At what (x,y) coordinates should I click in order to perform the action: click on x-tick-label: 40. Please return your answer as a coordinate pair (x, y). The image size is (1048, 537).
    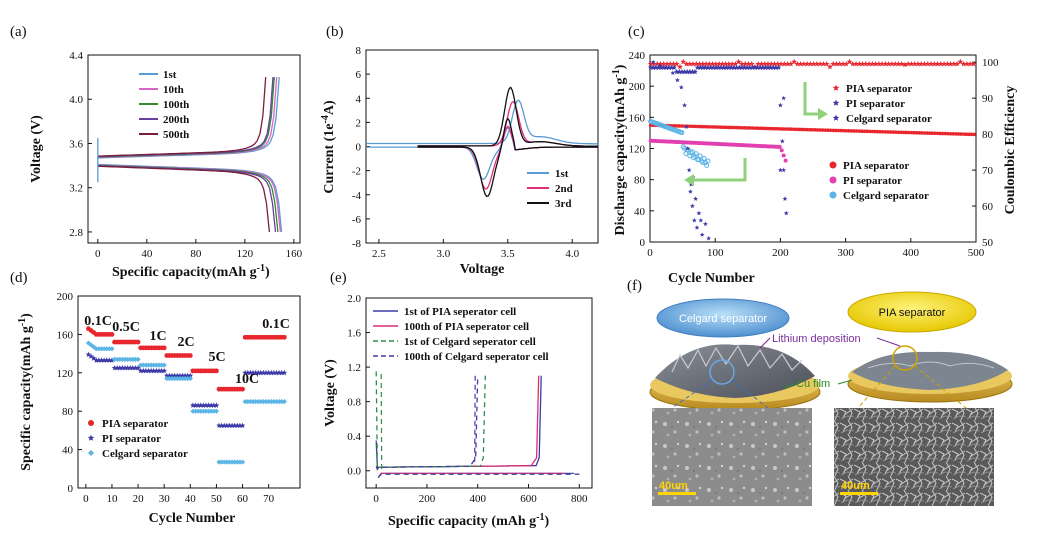
    Looking at the image, I should click on (191, 499).